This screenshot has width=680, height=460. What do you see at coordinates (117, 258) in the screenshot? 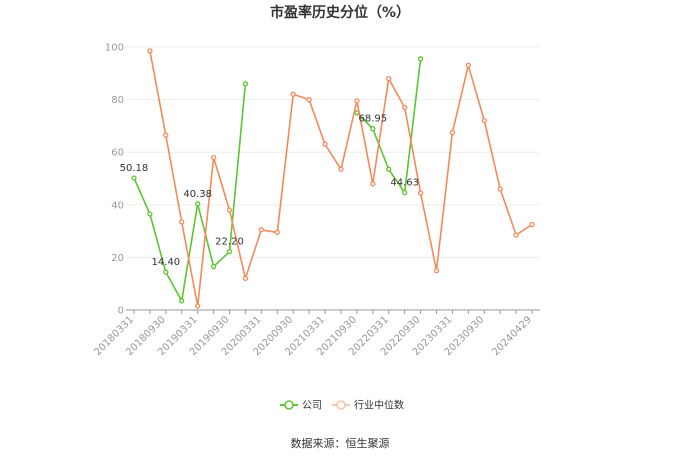
I see `y-tick-label: 20` at bounding box center [117, 258].